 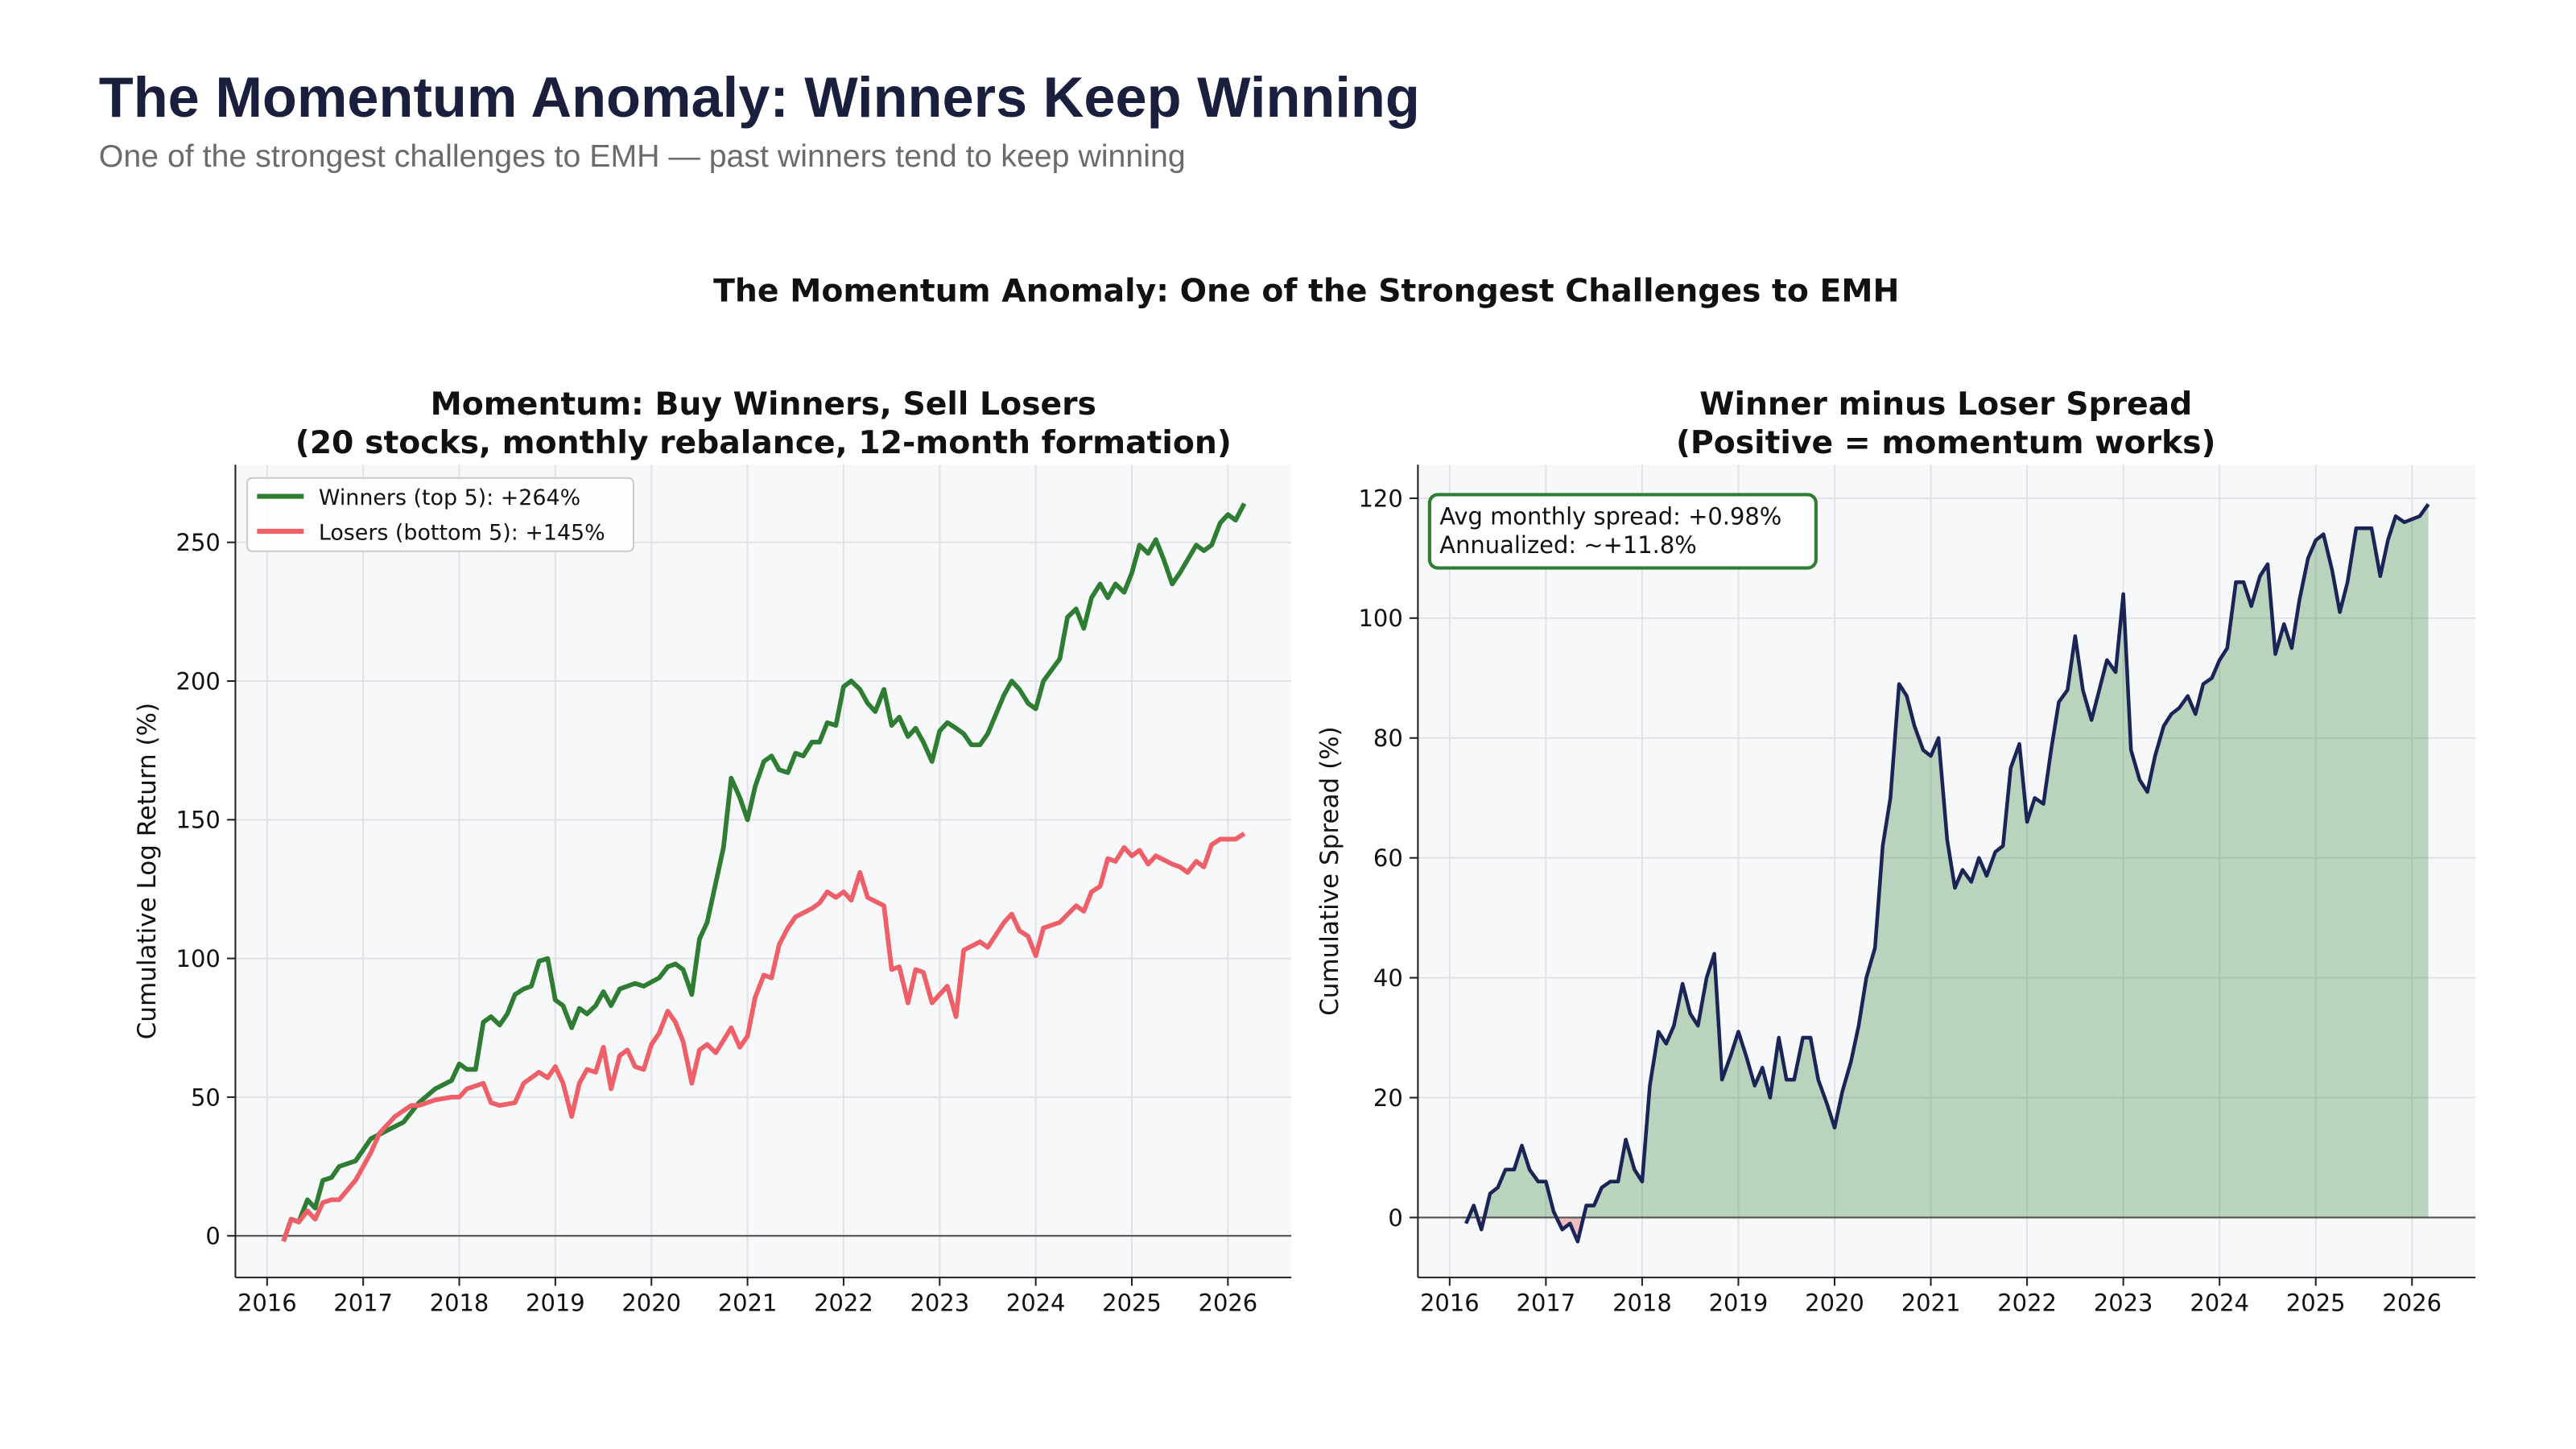 What do you see at coordinates (198, 681) in the screenshot?
I see `y-tick-label: 200` at bounding box center [198, 681].